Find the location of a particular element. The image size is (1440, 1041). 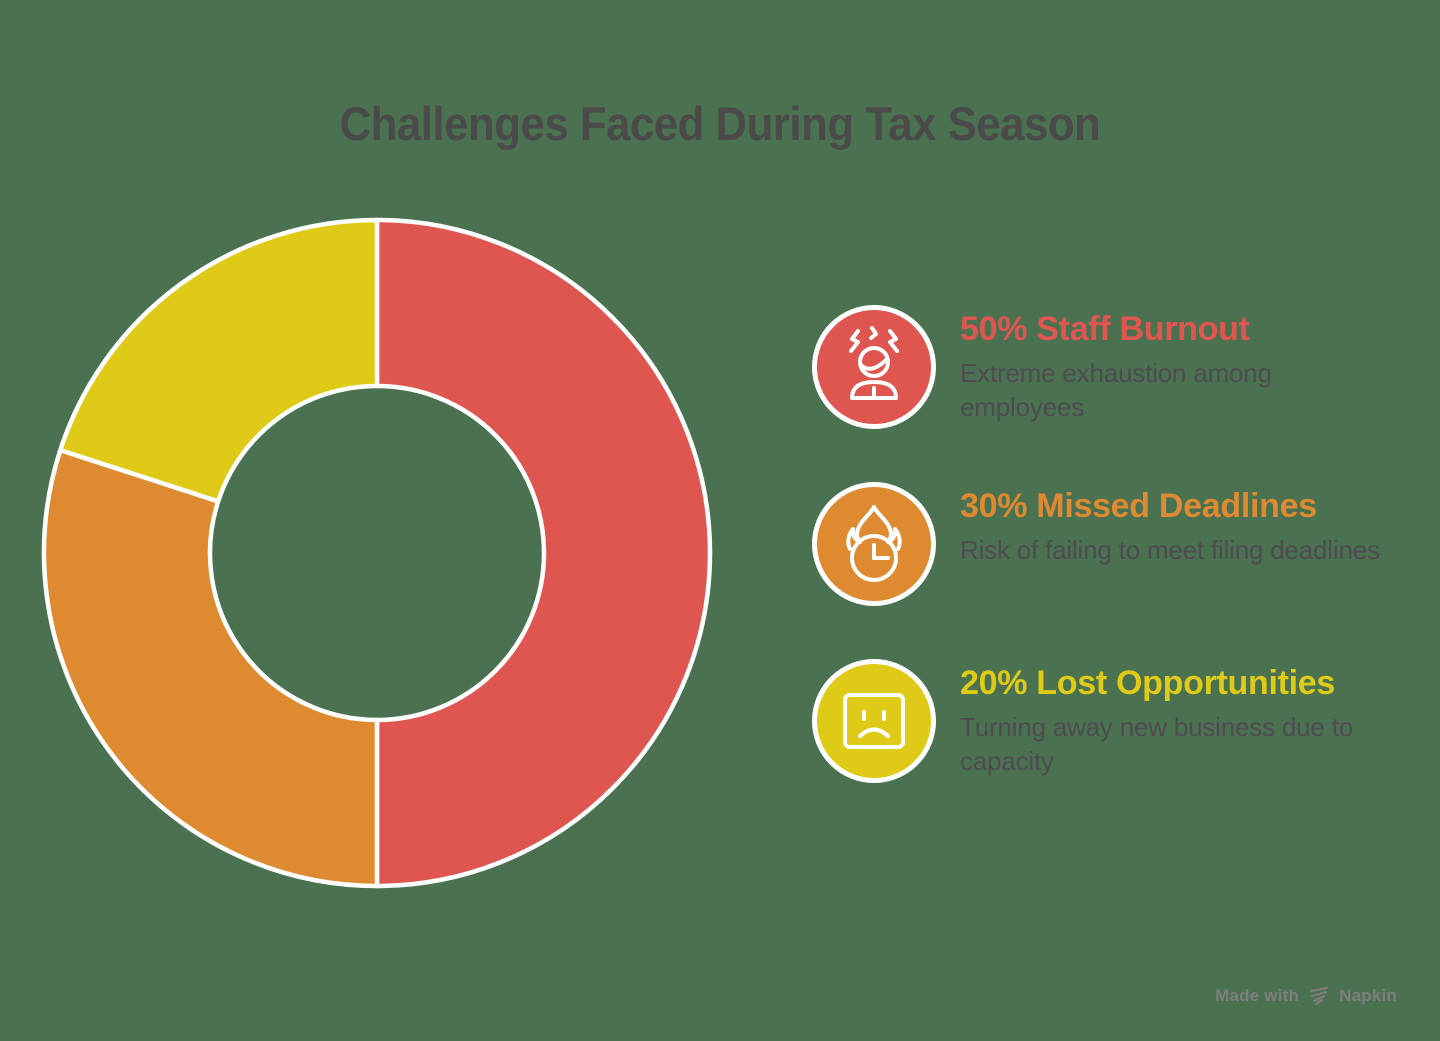

sad-face-icon is located at coordinates (874, 721).